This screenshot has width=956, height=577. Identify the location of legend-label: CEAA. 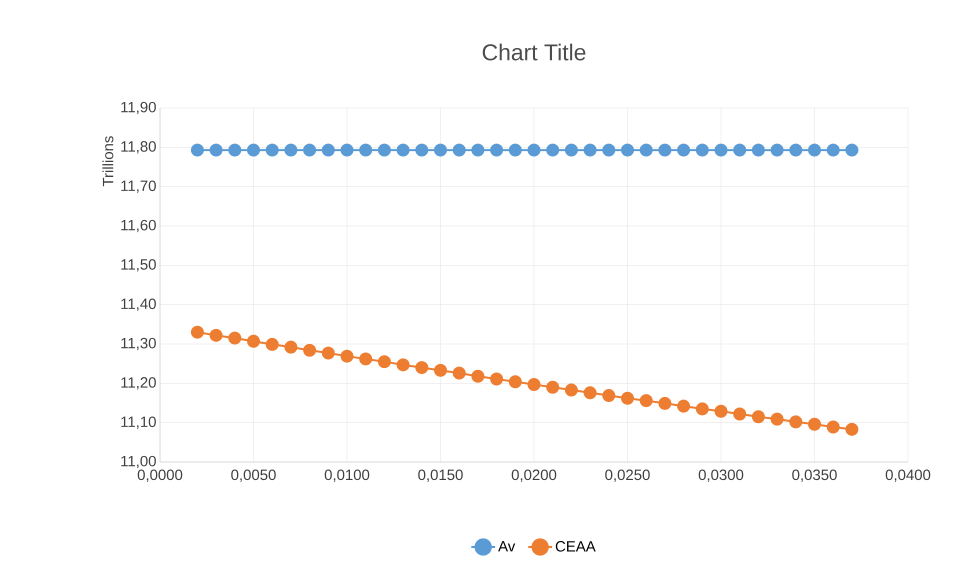
(576, 546).